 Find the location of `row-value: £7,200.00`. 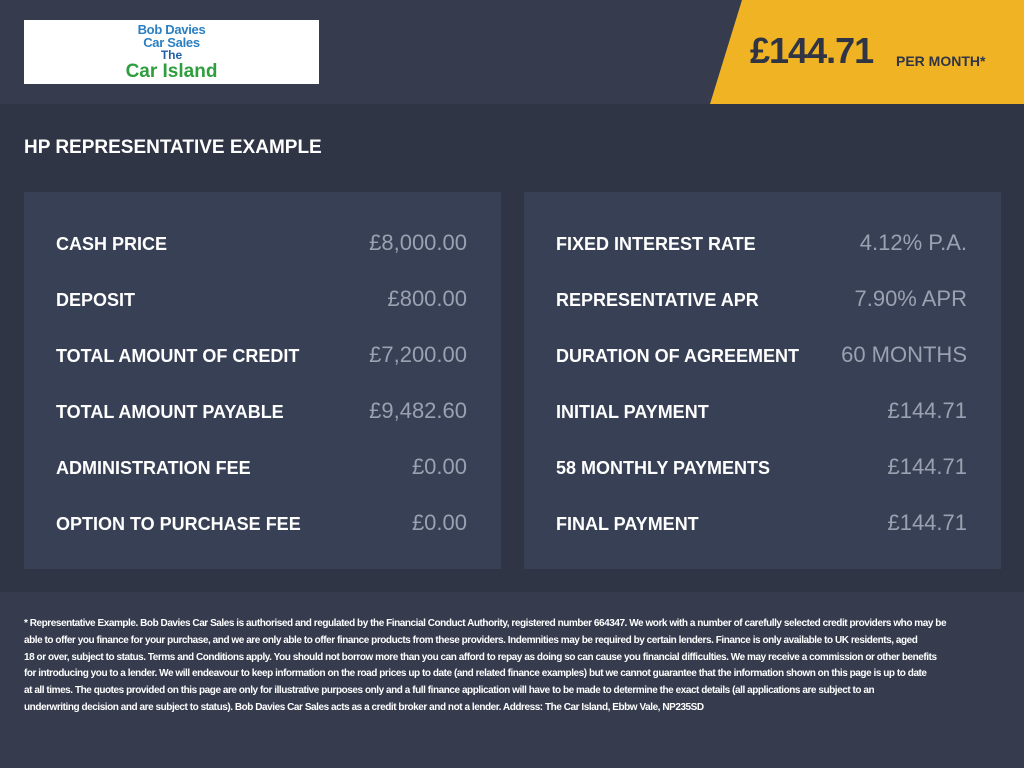

row-value: £7,200.00 is located at coordinates (418, 354).